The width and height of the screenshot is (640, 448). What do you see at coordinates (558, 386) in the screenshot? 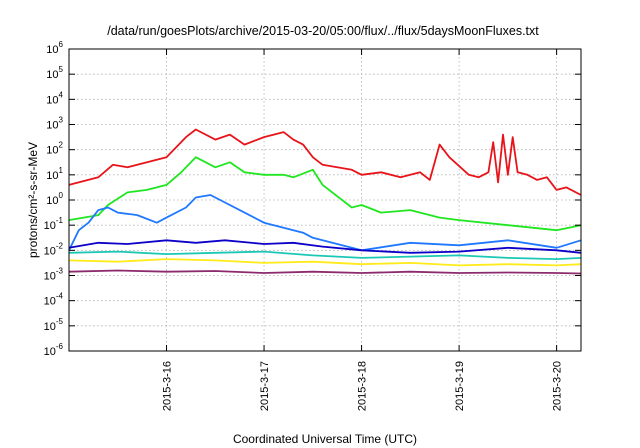
I see `x-tick-label: 2015-3-20` at bounding box center [558, 386].